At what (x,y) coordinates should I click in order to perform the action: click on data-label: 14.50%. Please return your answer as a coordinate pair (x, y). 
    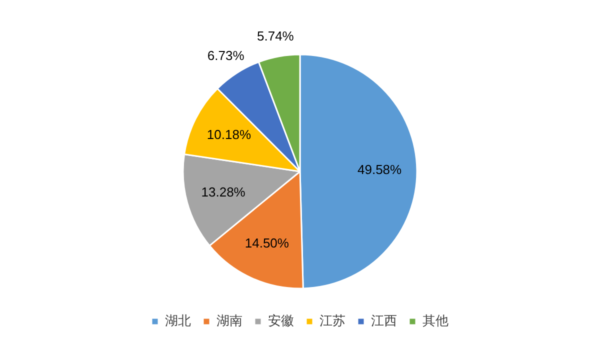
    Looking at the image, I should click on (267, 242).